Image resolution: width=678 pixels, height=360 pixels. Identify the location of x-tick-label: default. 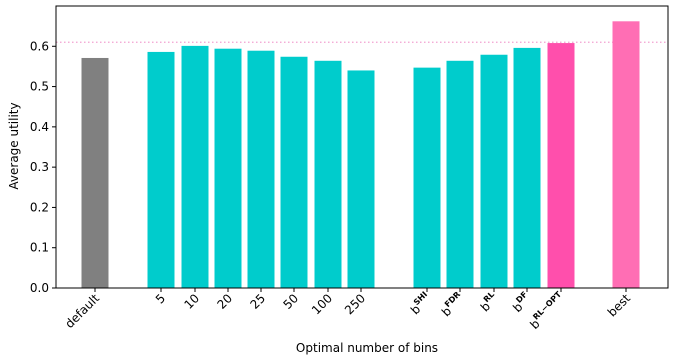
(82, 311).